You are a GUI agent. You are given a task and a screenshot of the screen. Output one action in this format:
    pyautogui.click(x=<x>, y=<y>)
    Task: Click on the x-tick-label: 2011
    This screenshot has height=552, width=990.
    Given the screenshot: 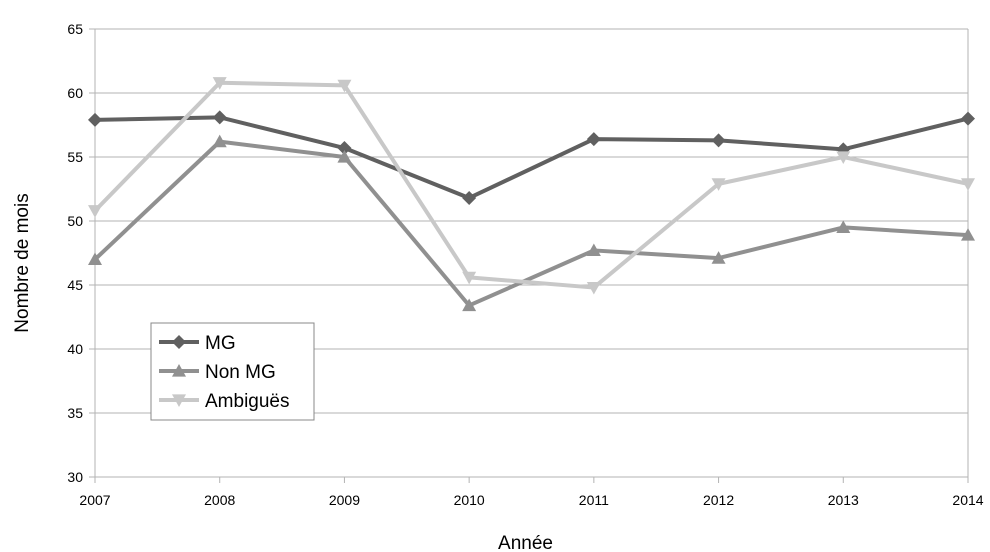 What is the action you would take?
    pyautogui.click(x=594, y=500)
    